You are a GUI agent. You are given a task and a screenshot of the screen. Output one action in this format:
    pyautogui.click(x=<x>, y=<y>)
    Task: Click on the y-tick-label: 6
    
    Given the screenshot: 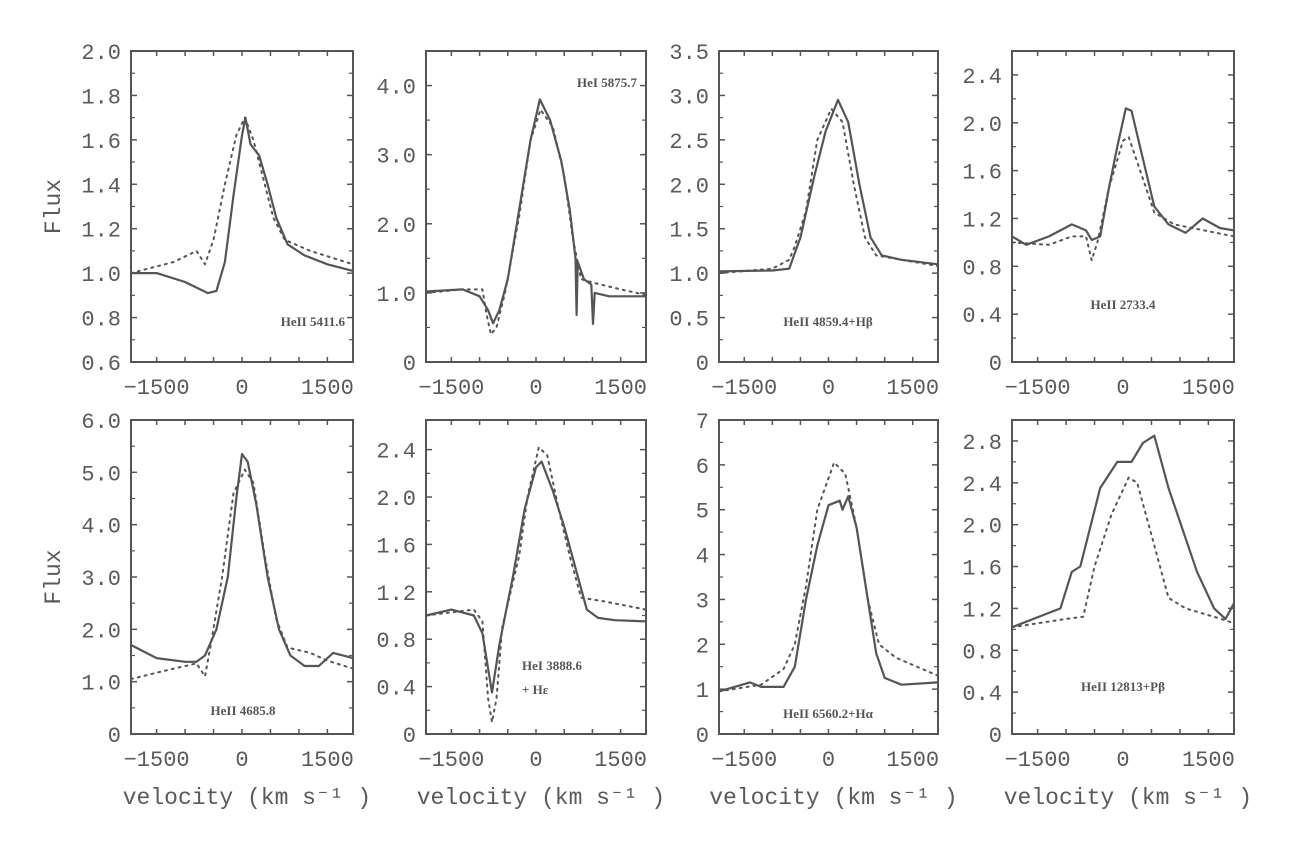 What is the action you would take?
    pyautogui.click(x=702, y=467)
    